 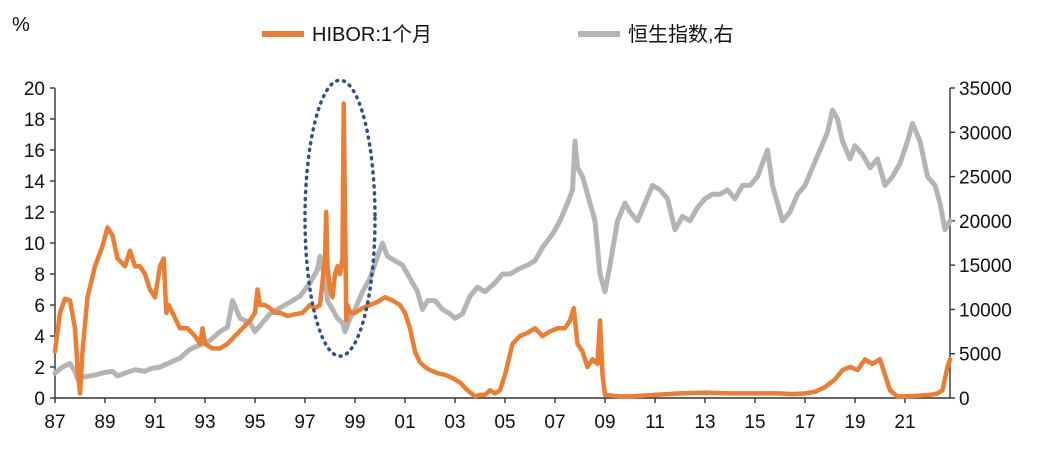 I want to click on x-tick-label: 07, so click(x=554, y=422).